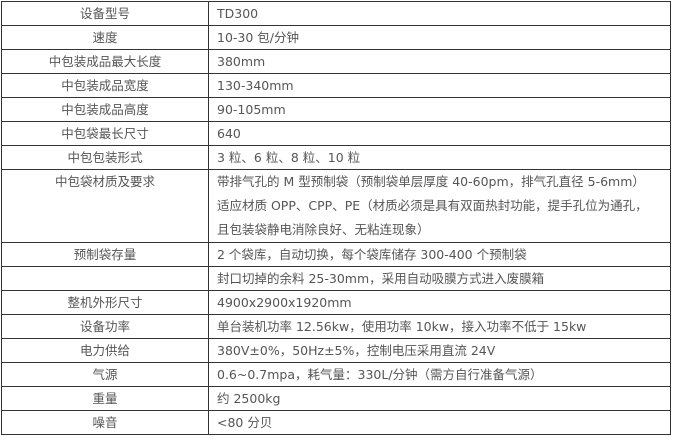  What do you see at coordinates (439, 37) in the screenshot?
I see `spec-value: 10-30 包/分钟` at bounding box center [439, 37].